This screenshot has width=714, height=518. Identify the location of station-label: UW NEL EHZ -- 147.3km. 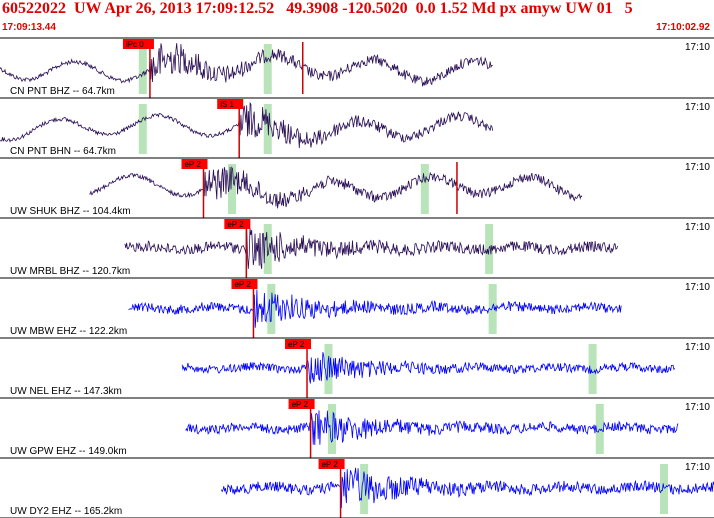
(66, 391).